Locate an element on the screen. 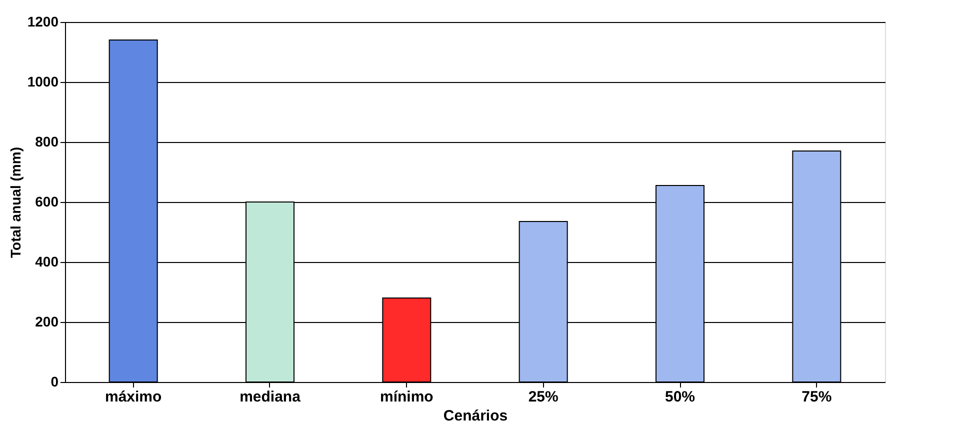  y-tick-label: 600 is located at coordinates (47, 202).